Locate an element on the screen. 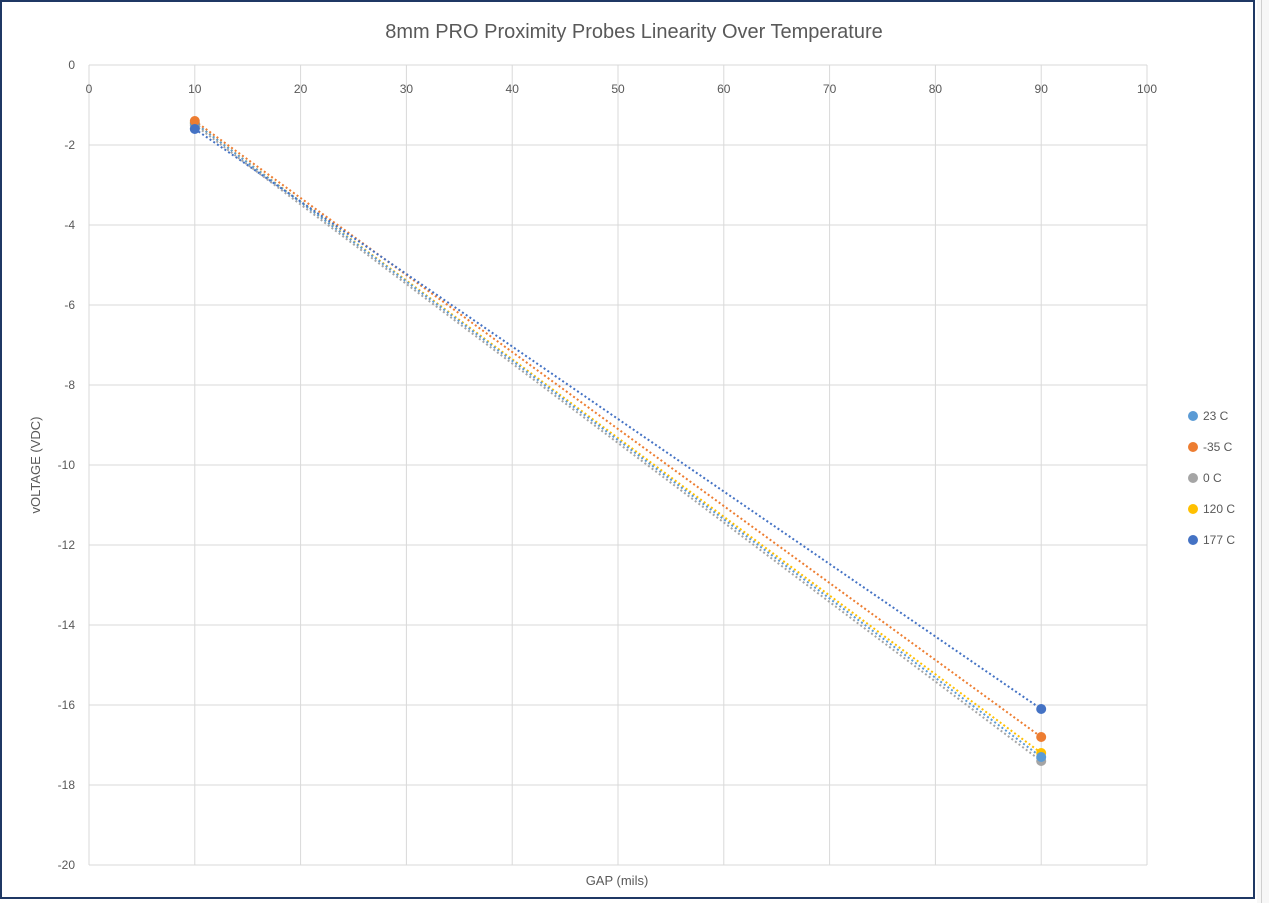 This screenshot has height=903, width=1269. legend-label: 177 C is located at coordinates (1219, 540).